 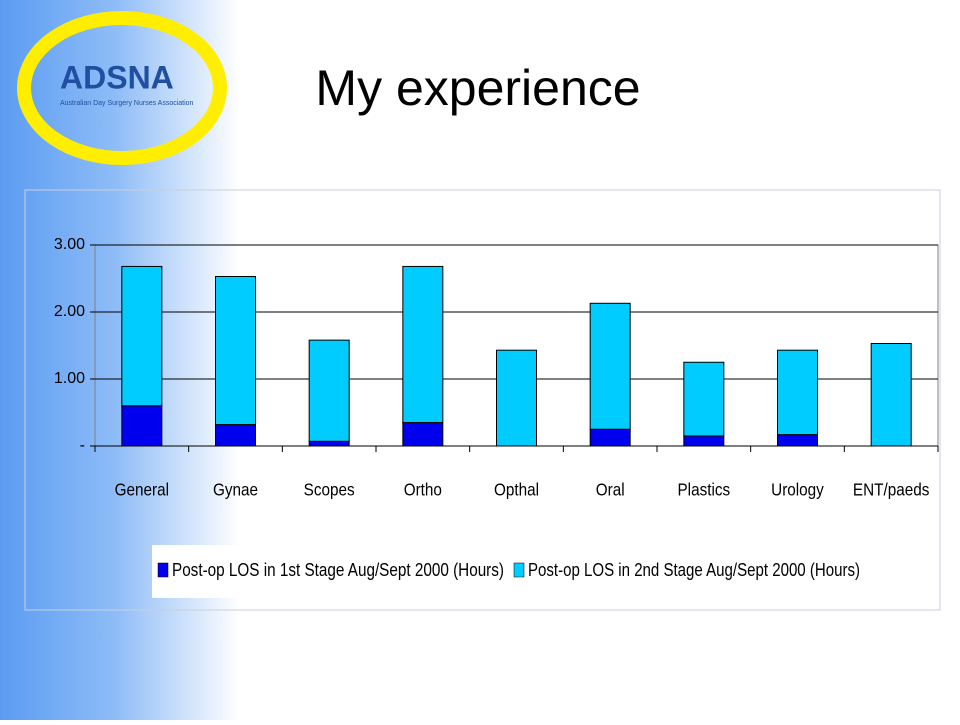 What do you see at coordinates (82, 445) in the screenshot?
I see `y-tick-label: -` at bounding box center [82, 445].